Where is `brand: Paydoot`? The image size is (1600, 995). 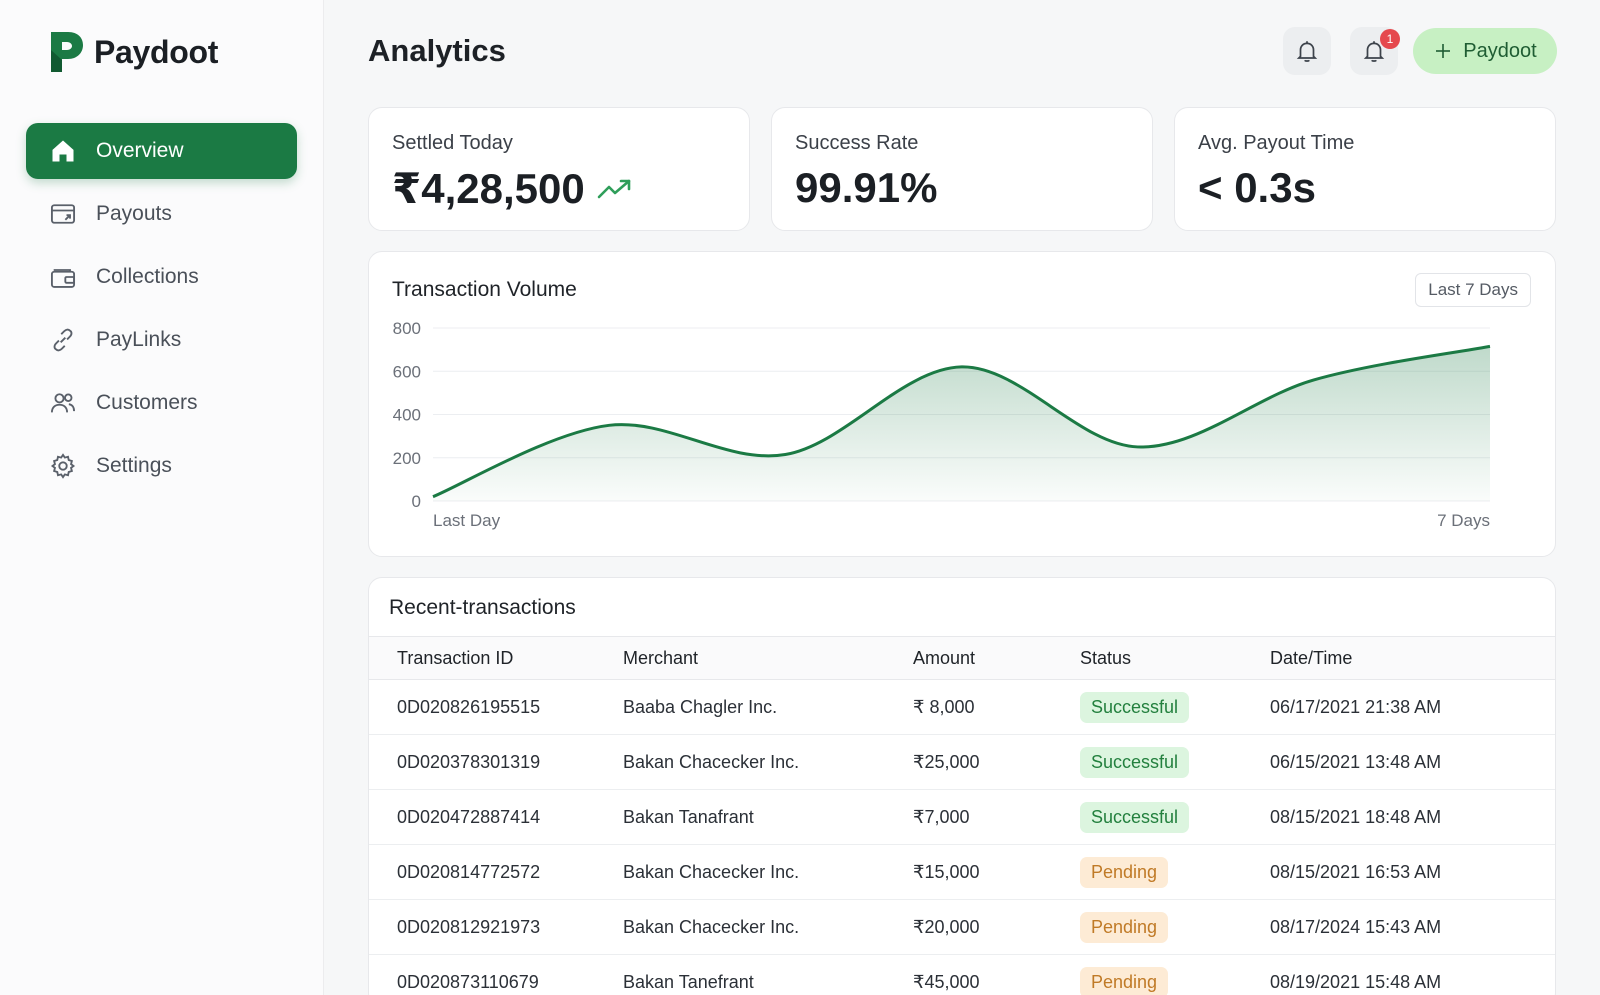 brand: Paydoot is located at coordinates (133, 52).